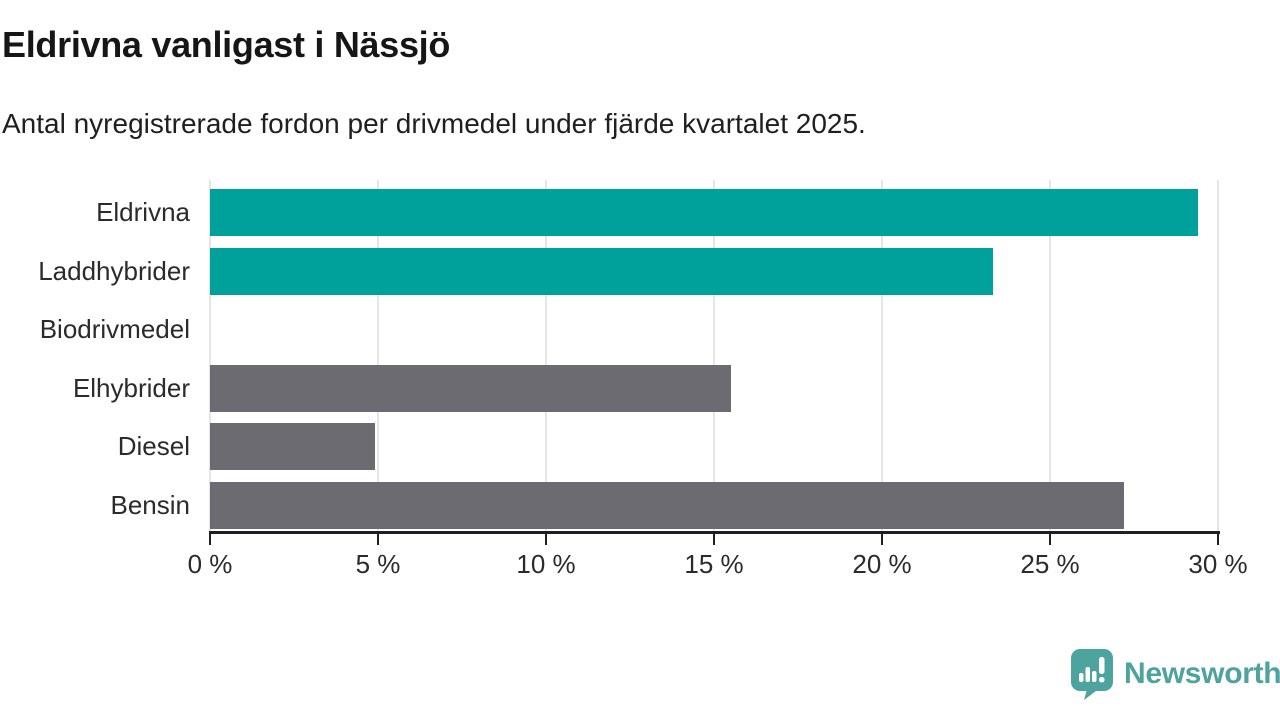 This screenshot has width=1280, height=720. Describe the element at coordinates (292, 447) in the screenshot. I see `bar-diesel` at that location.